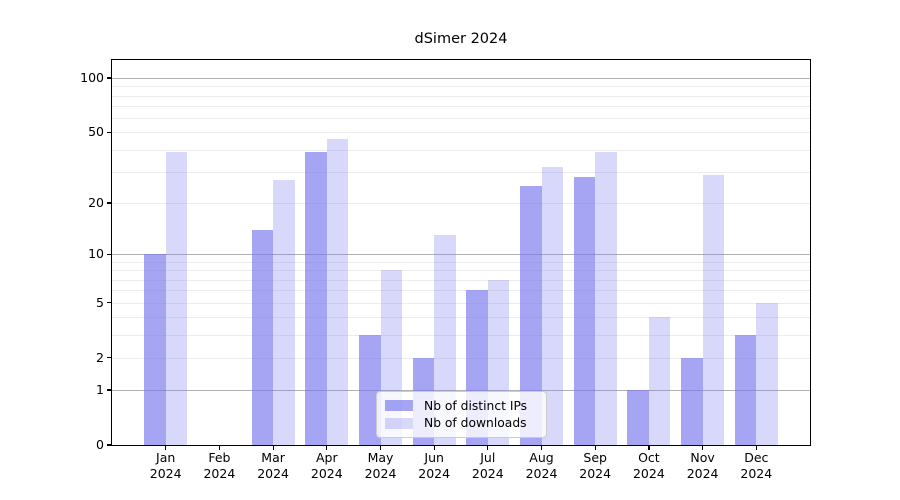  I want to click on x-tick-label-sep: Sep 2024, so click(595, 465).